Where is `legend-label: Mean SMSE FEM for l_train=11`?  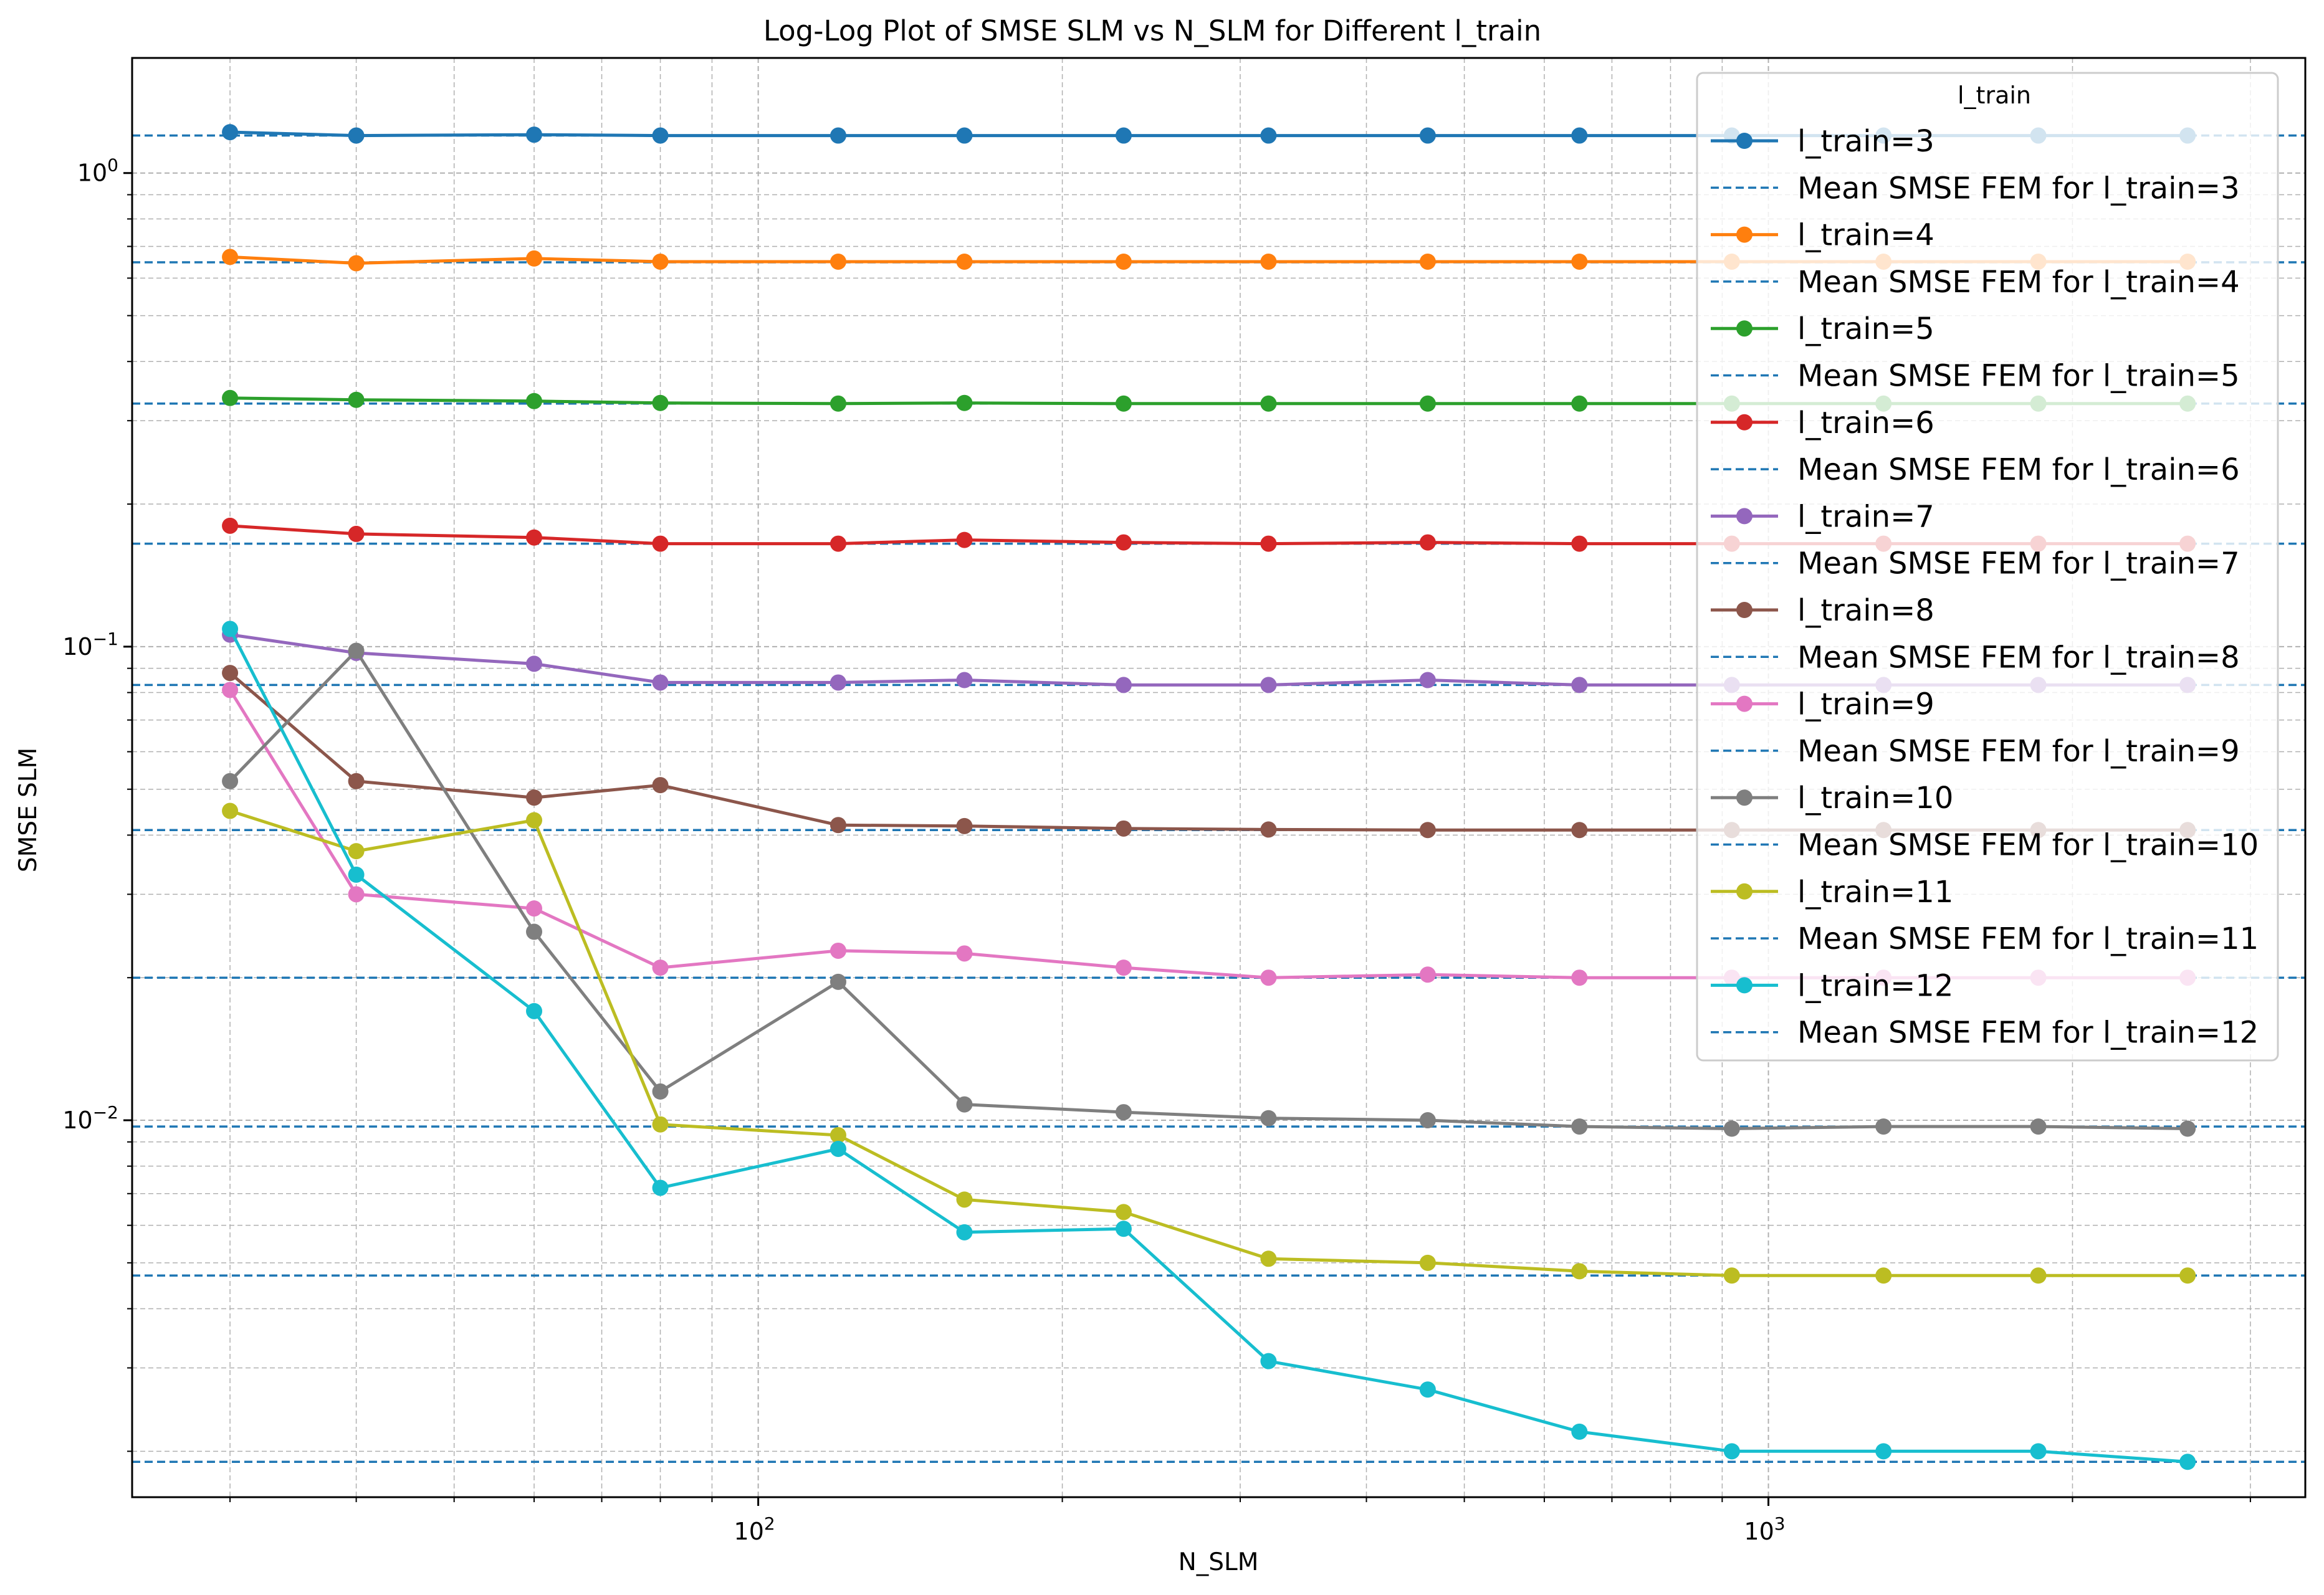 legend-label: Mean SMSE FEM for l_train=11 is located at coordinates (2028, 938).